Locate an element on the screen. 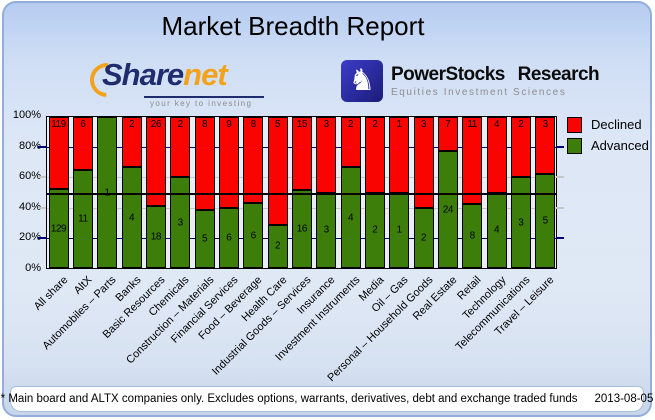 The image size is (655, 420). declined-segment: 11 is located at coordinates (472, 161).